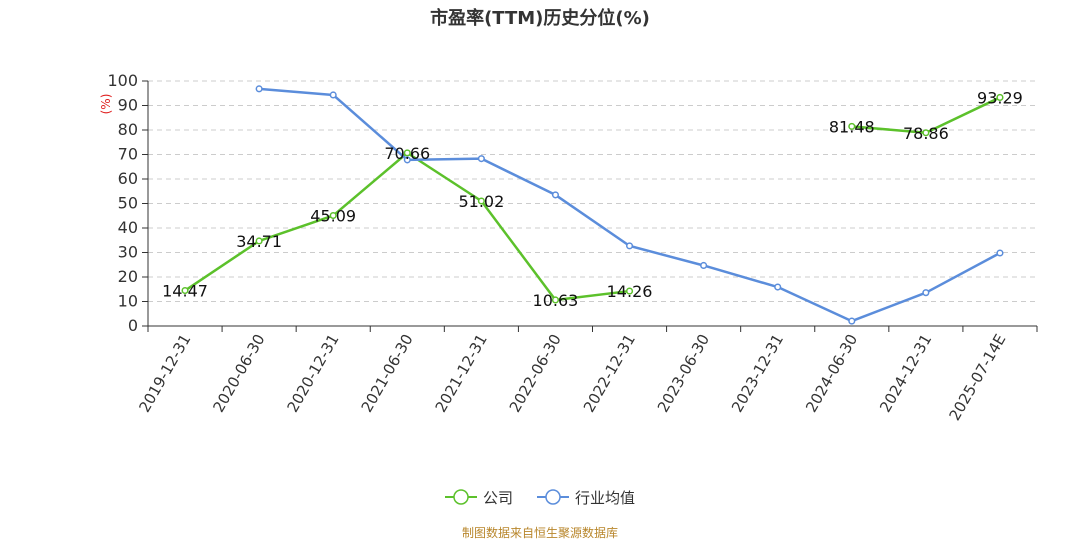 Image resolution: width=1080 pixels, height=540 pixels. I want to click on data-label: 78.86, so click(926, 133).